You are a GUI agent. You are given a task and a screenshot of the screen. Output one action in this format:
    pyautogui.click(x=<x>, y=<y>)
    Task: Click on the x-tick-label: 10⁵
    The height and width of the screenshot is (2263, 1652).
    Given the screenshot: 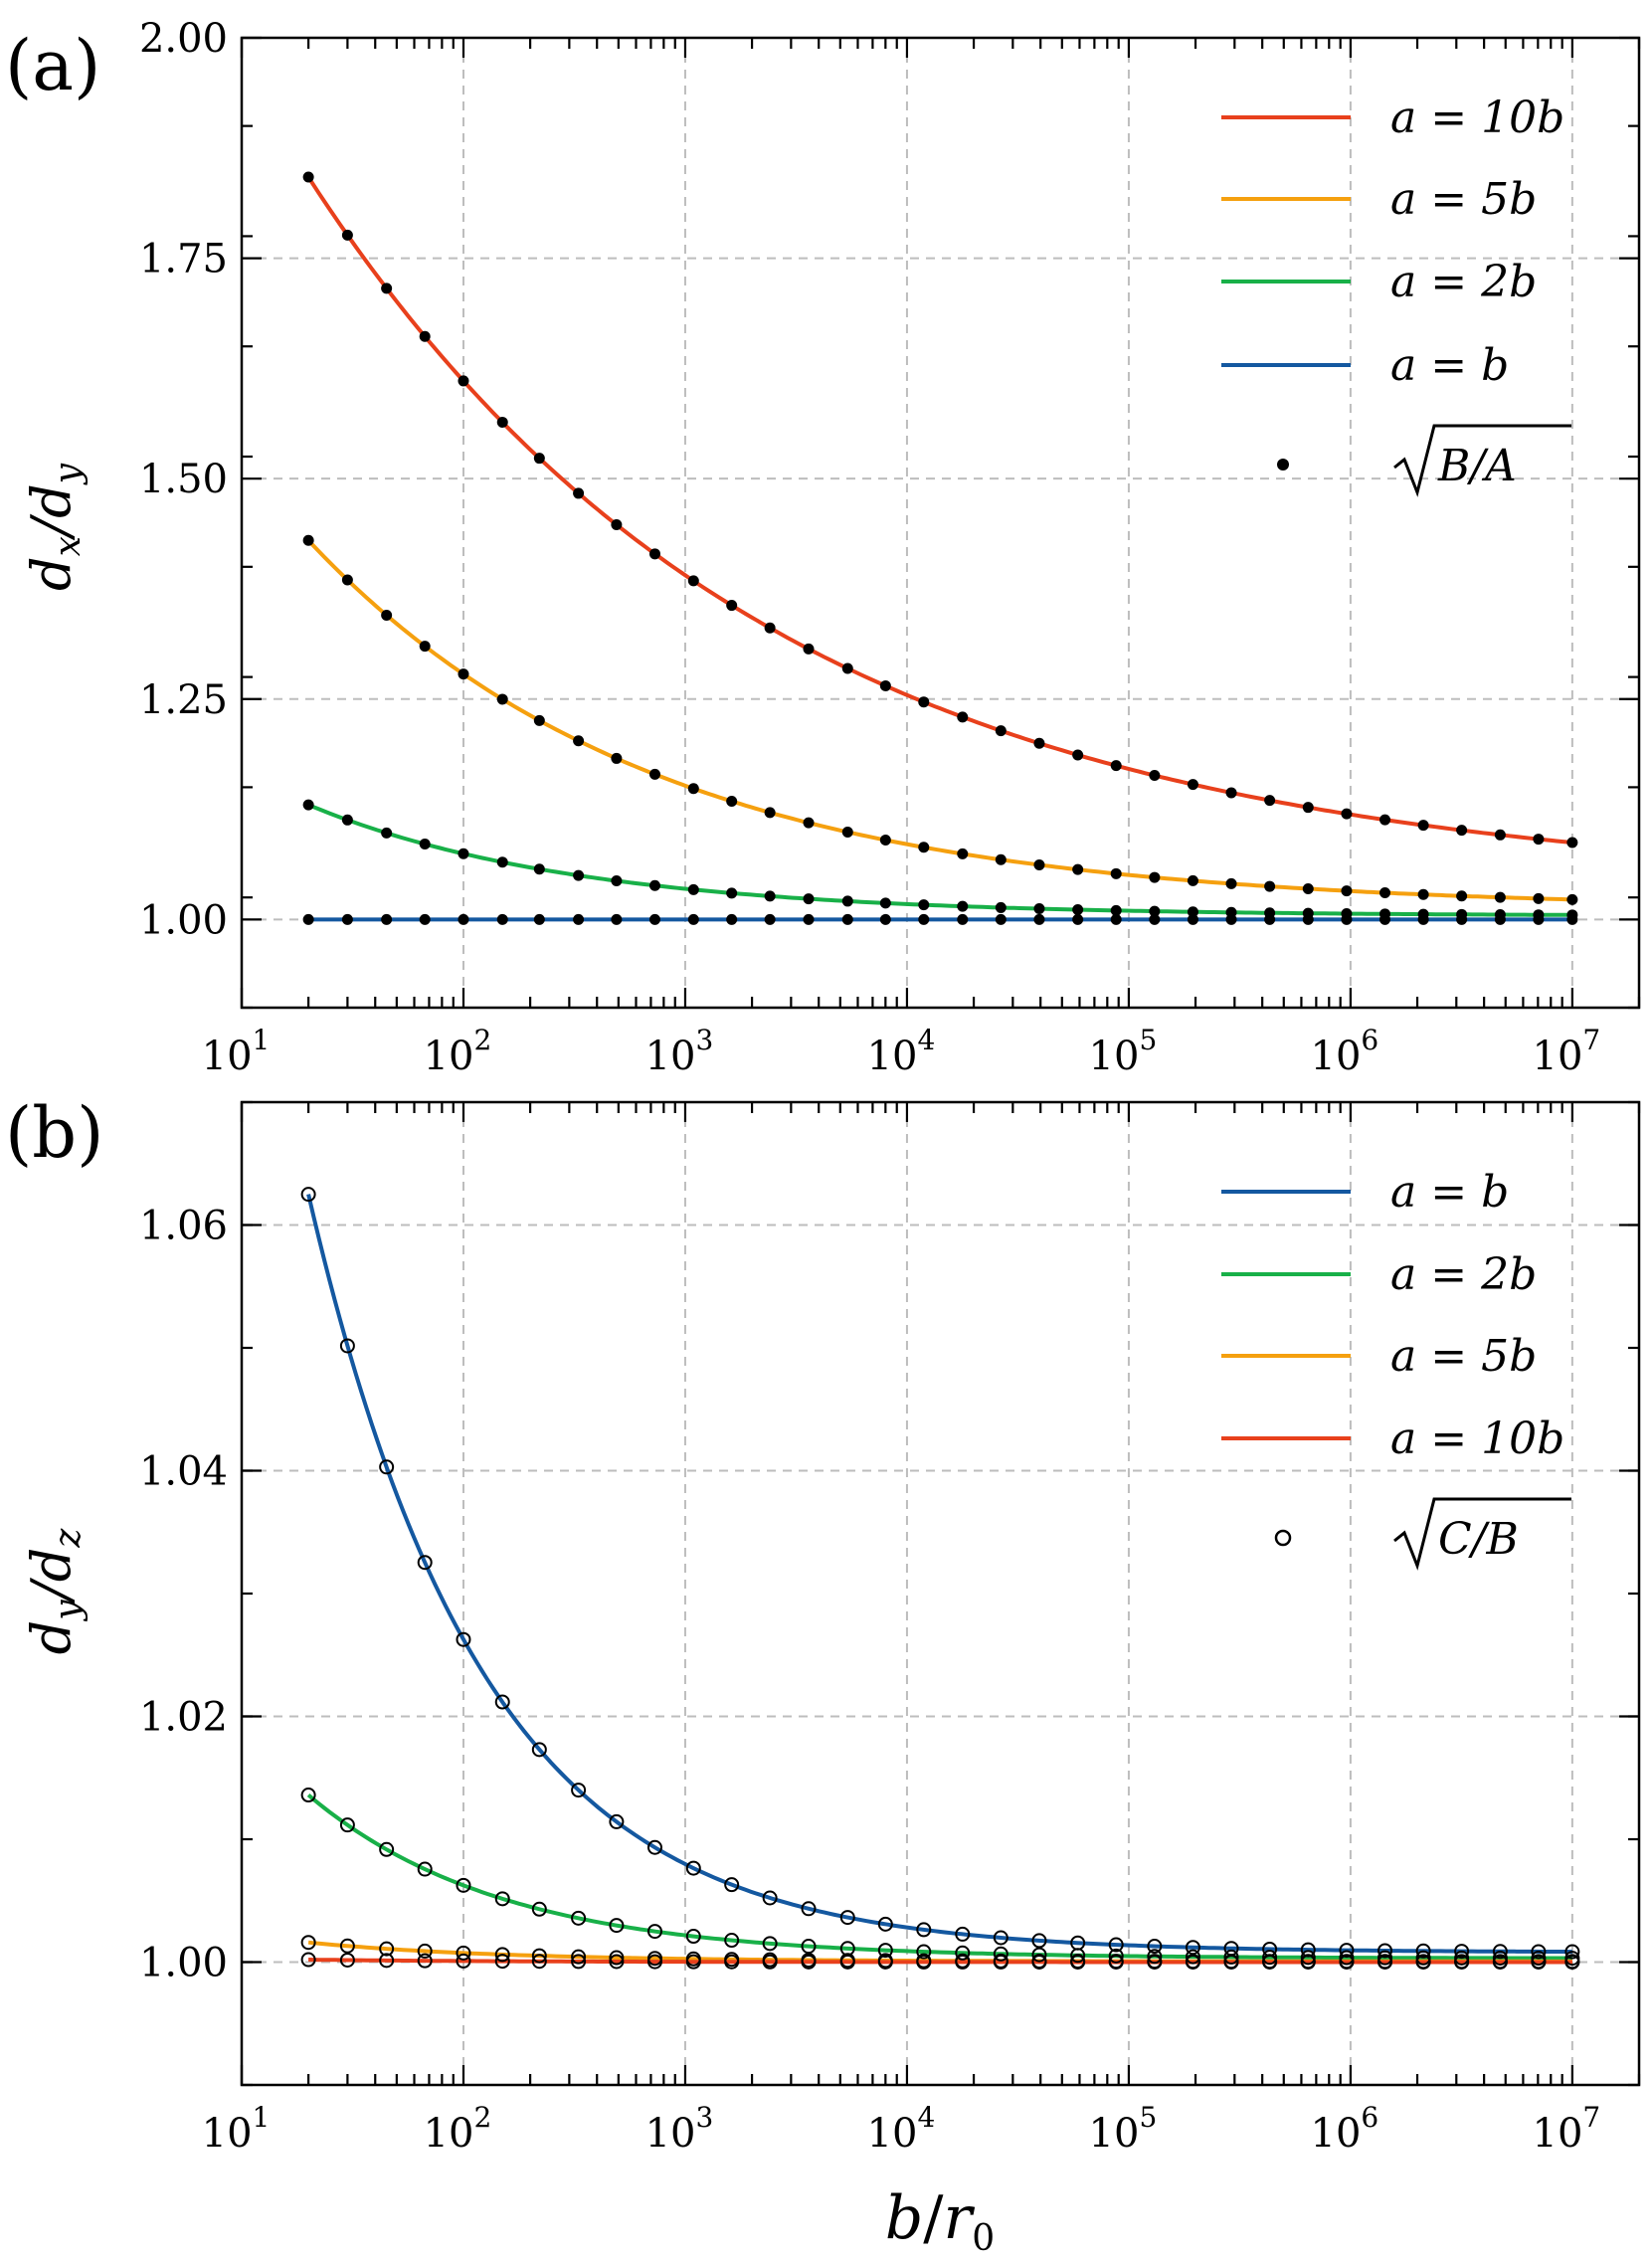 What is the action you would take?
    pyautogui.click(x=1123, y=2129)
    